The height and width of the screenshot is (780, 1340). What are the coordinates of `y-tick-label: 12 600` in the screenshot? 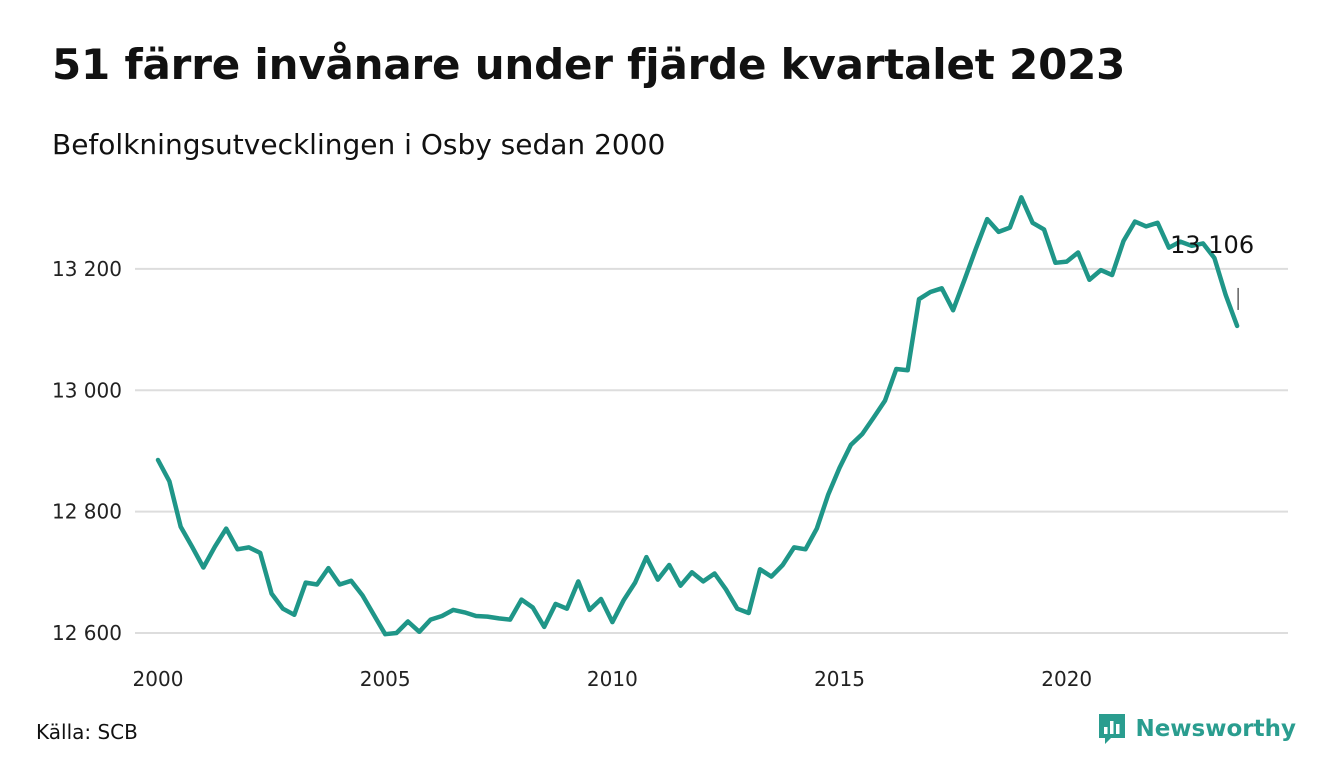 It's located at (87, 633).